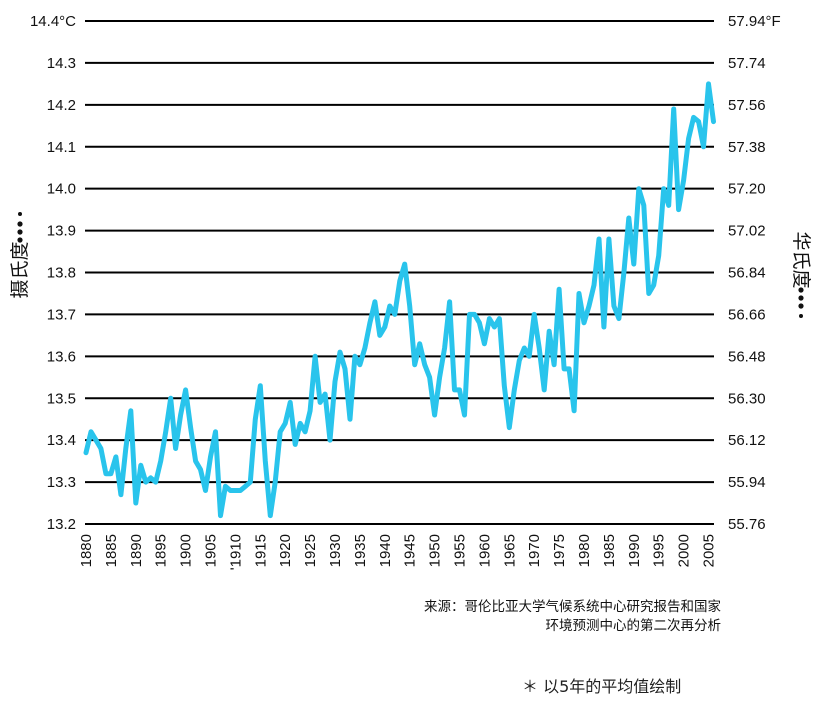 Image resolution: width=821 pixels, height=705 pixels. Describe the element at coordinates (509, 550) in the screenshot. I see `x-tick-label: 1965` at that location.